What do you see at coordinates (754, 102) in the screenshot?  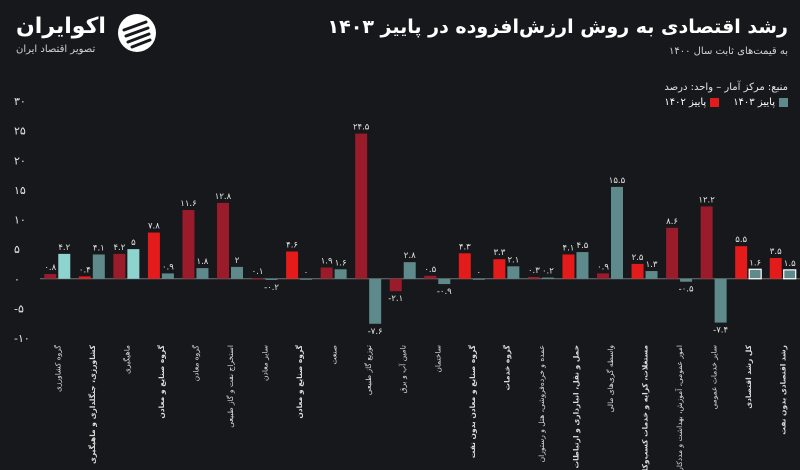 I see `legend-label-2024: پاییز ۱۴۰۳` at bounding box center [754, 102].